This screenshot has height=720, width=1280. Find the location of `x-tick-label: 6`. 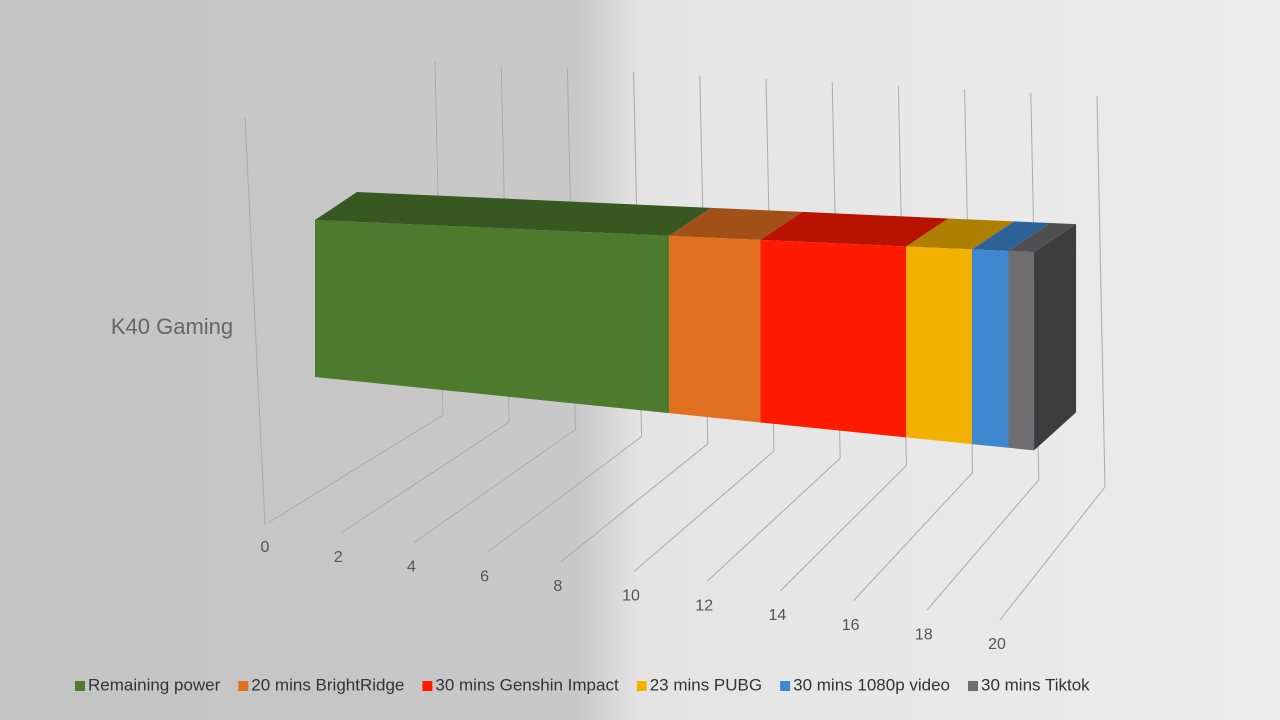

x-tick-label: 6 is located at coordinates (484, 576).